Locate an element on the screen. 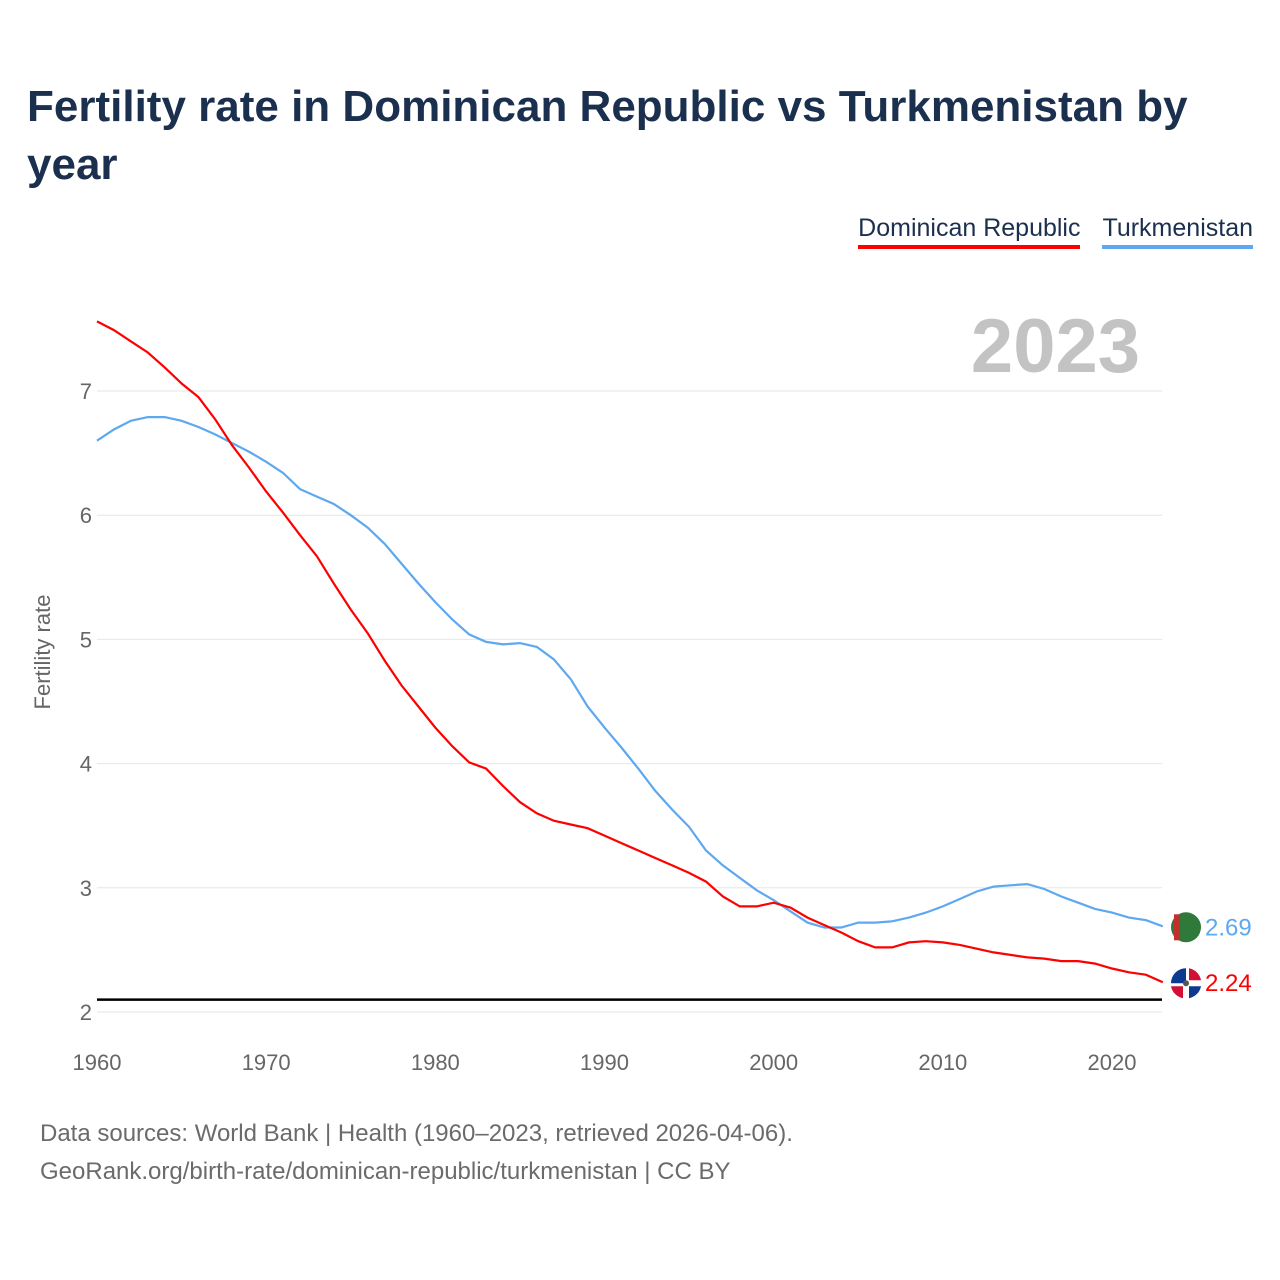 Image resolution: width=1280 pixels, height=1280 pixels. legend: Dominican Republic Turkmenistan is located at coordinates (1055, 231).